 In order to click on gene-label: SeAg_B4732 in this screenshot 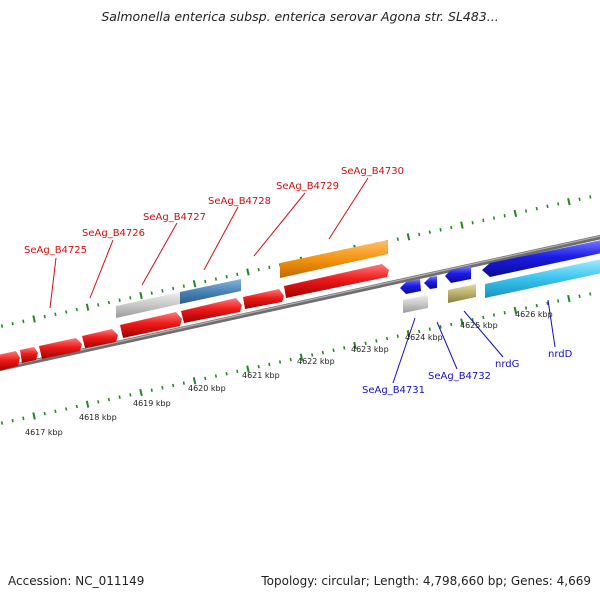, I will do `click(459, 376)`.